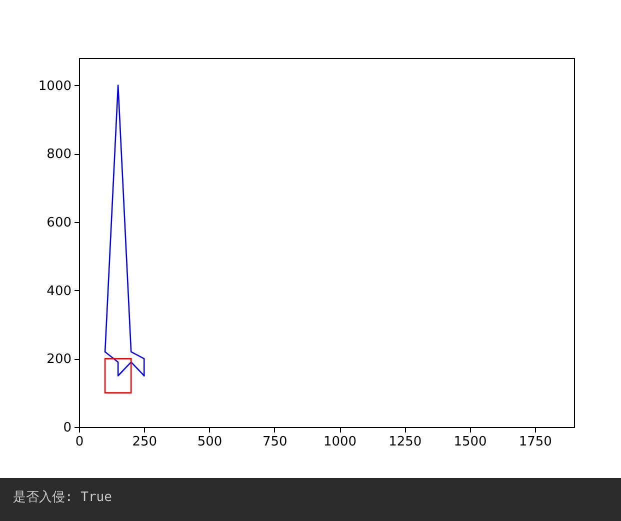 This screenshot has width=621, height=521. What do you see at coordinates (535, 442) in the screenshot?
I see `x-tick-label: 1750` at bounding box center [535, 442].